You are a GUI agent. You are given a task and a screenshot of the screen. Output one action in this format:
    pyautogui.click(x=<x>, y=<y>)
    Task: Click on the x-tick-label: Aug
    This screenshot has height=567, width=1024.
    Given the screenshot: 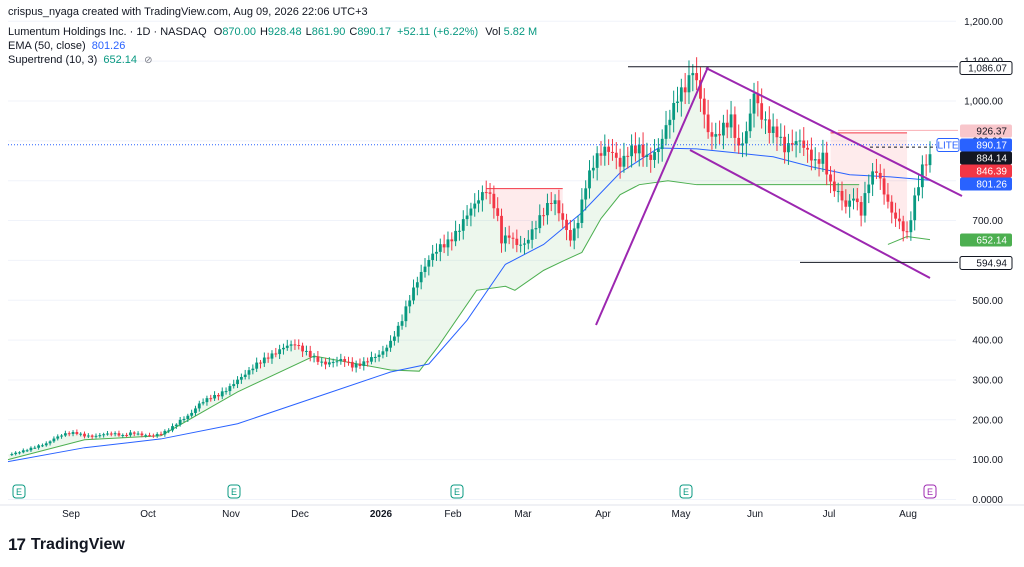 What is the action you would take?
    pyautogui.click(x=908, y=514)
    